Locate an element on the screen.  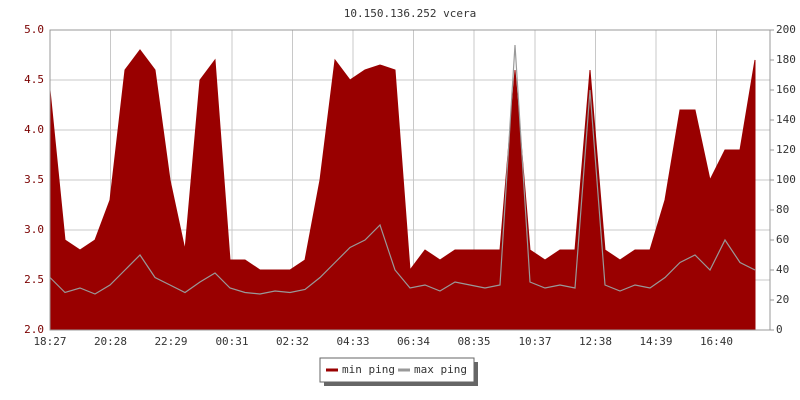
x-tick-label: 00:31 is located at coordinates (231, 341).